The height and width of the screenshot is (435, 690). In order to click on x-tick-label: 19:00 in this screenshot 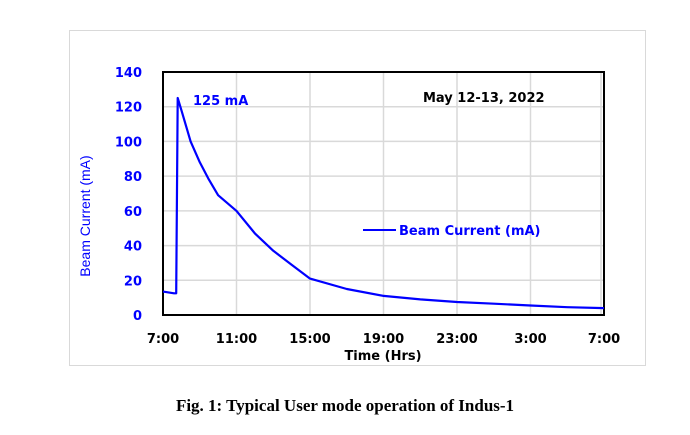, I will do `click(383, 339)`.